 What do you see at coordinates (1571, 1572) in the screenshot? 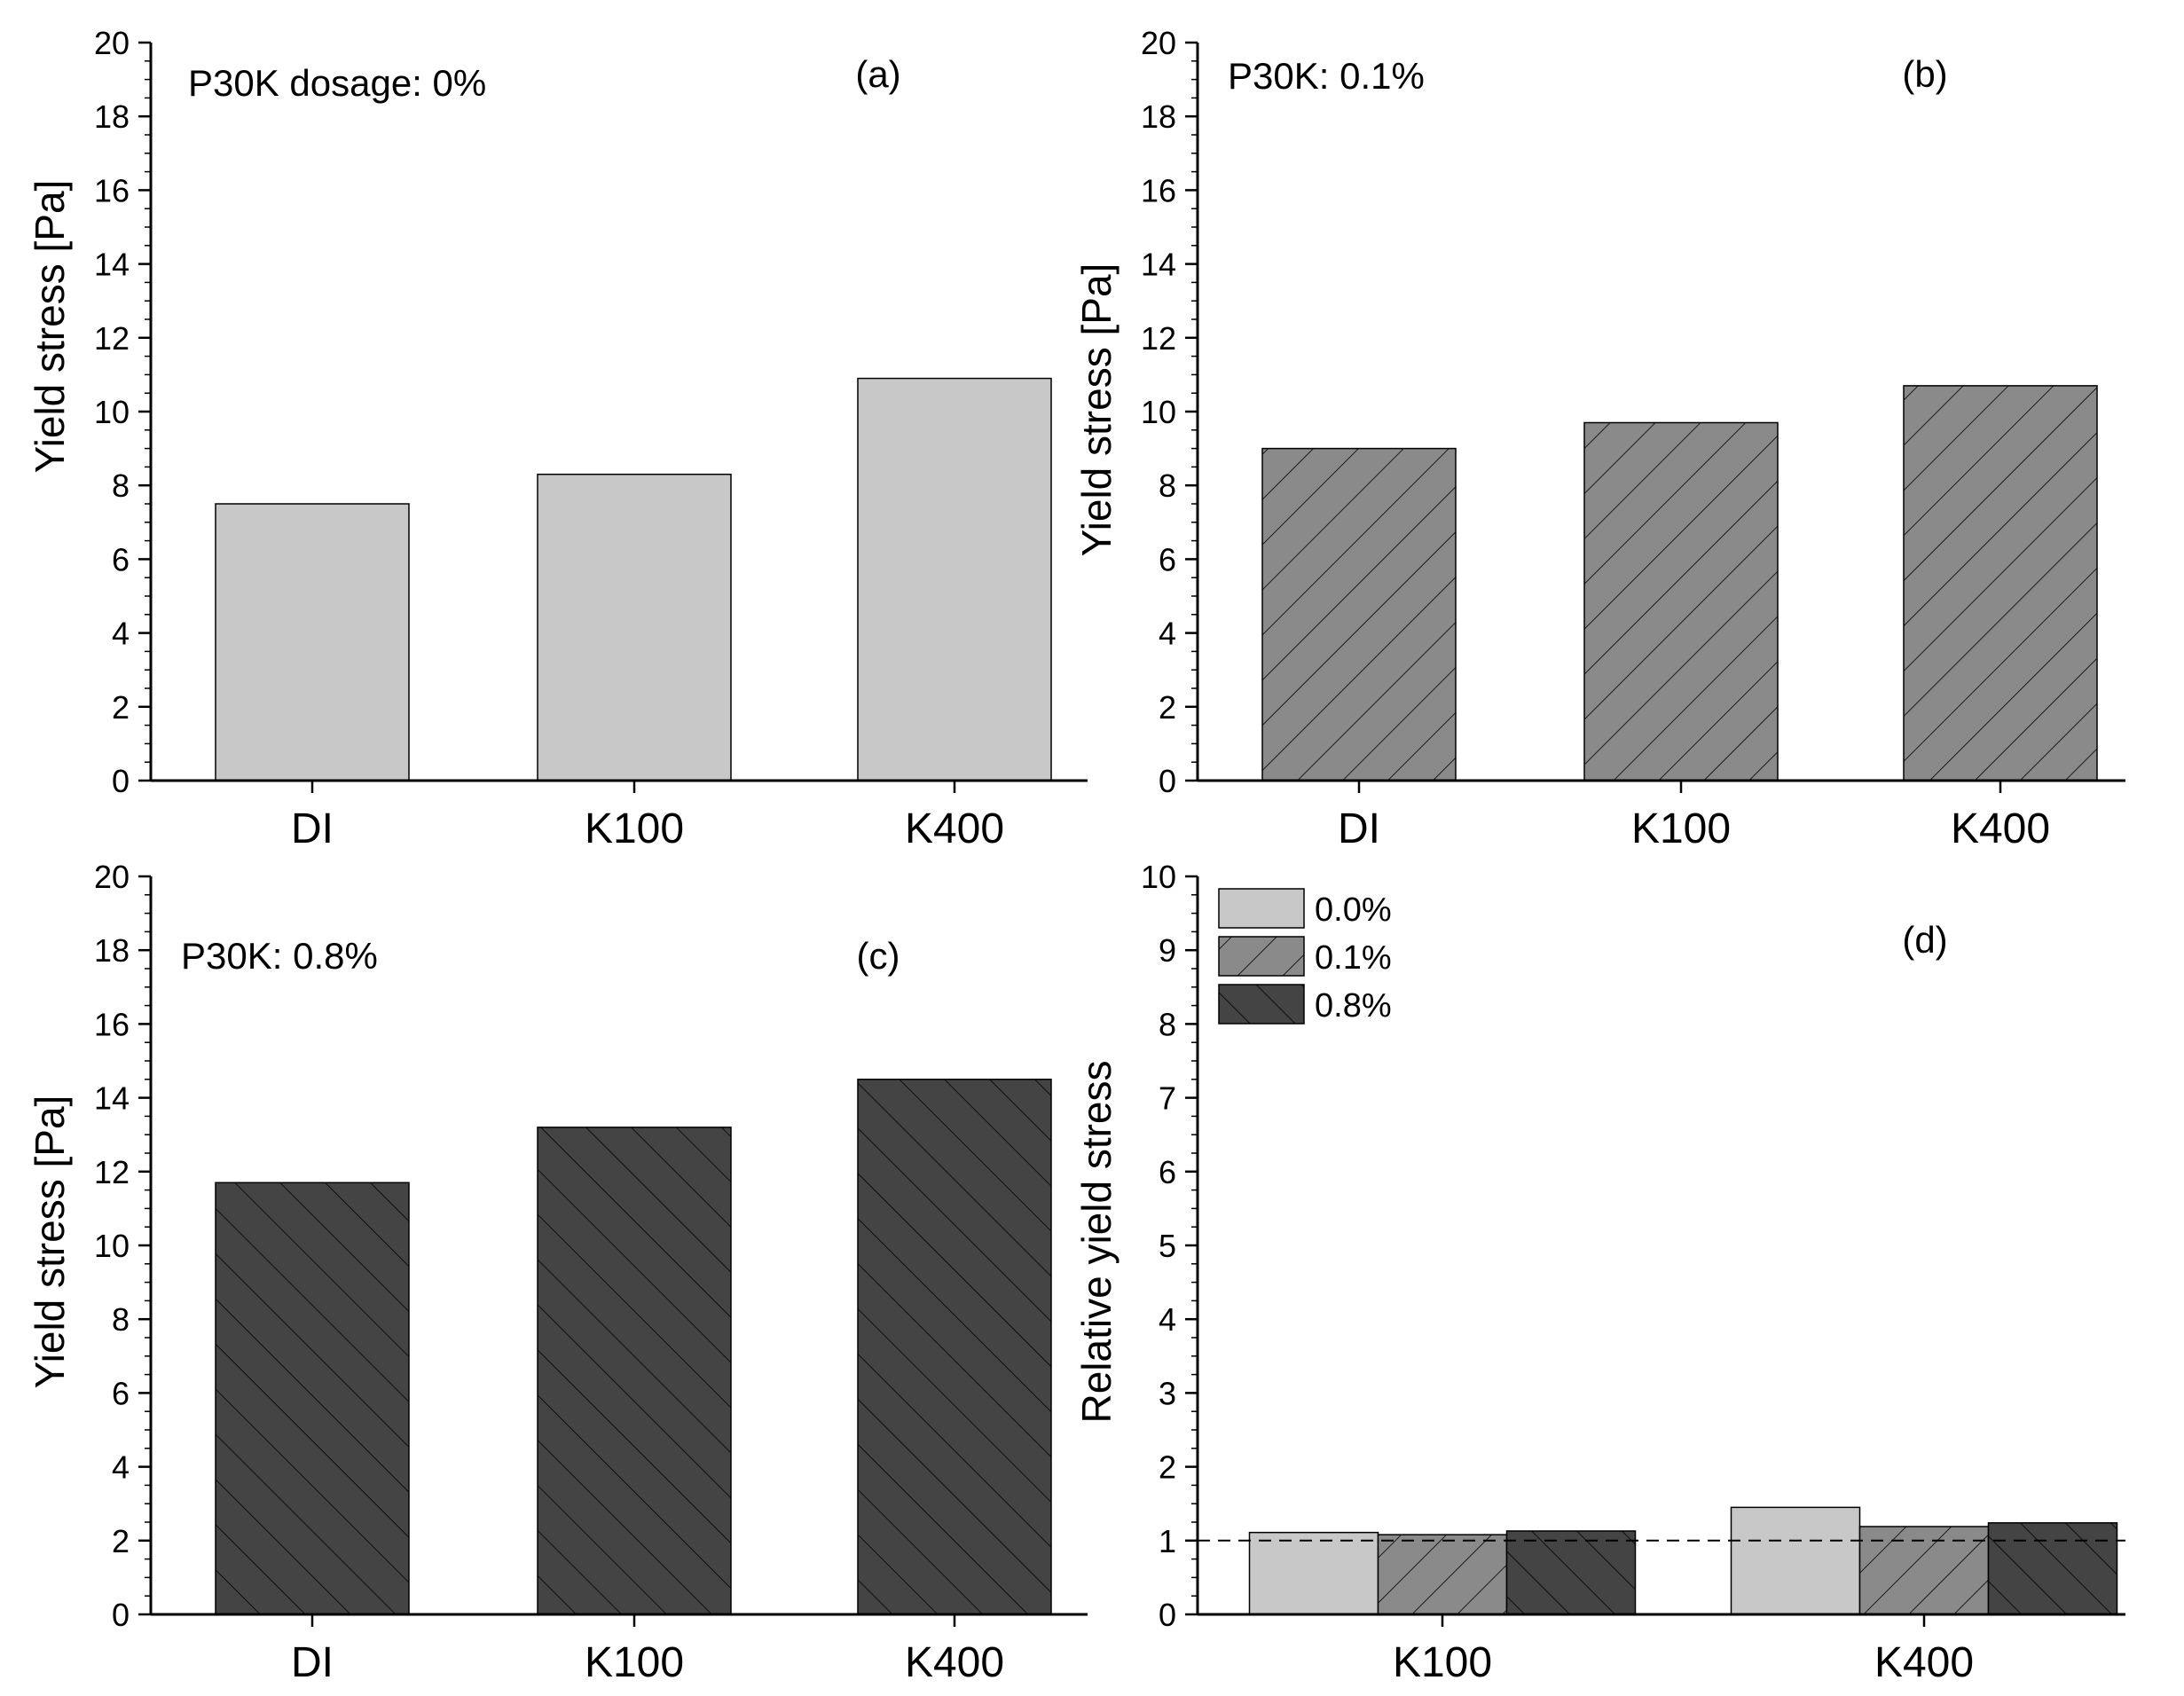
I see `bar-d-k100-s2-hatch` at bounding box center [1571, 1572].